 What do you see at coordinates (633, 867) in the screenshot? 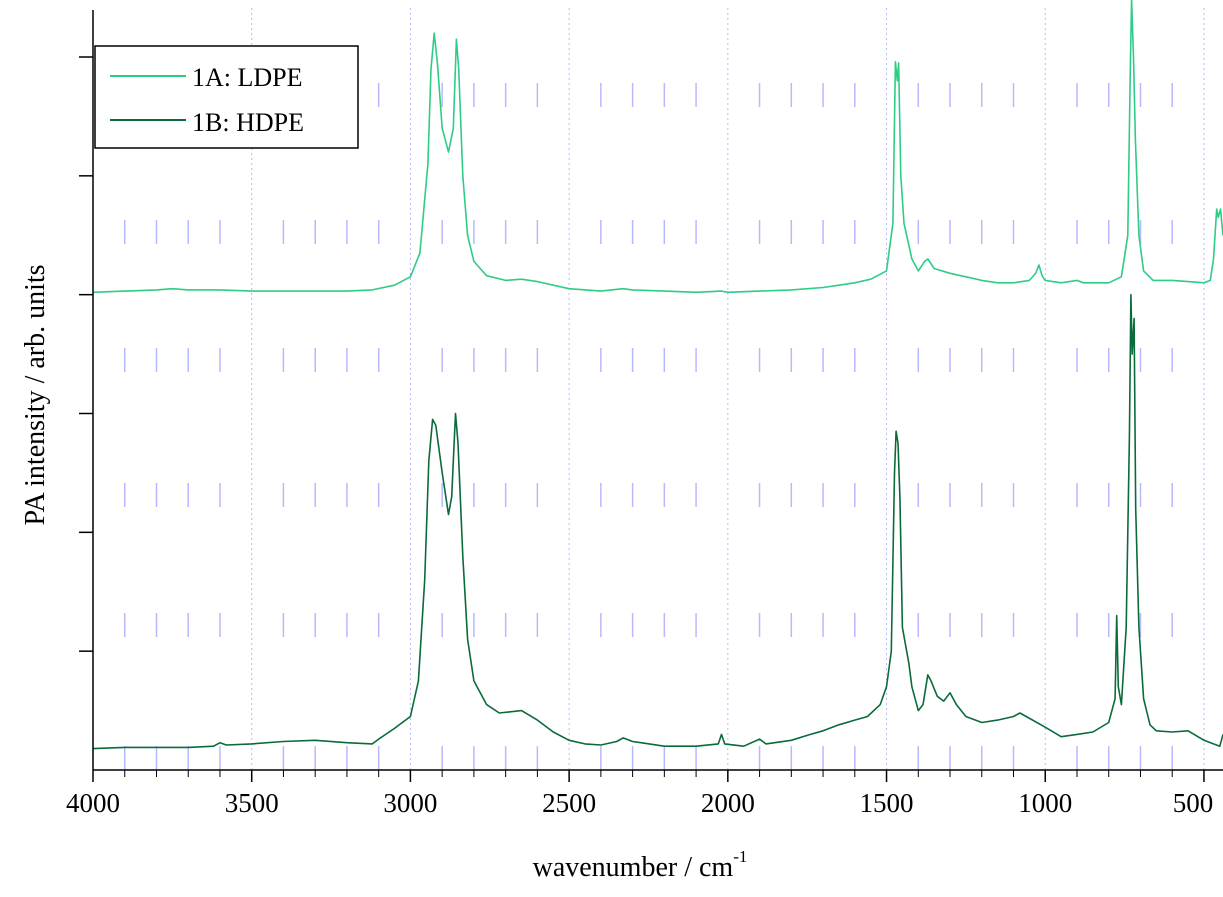
I see `x-axis-label-main: wavenumber / cm` at bounding box center [633, 867].